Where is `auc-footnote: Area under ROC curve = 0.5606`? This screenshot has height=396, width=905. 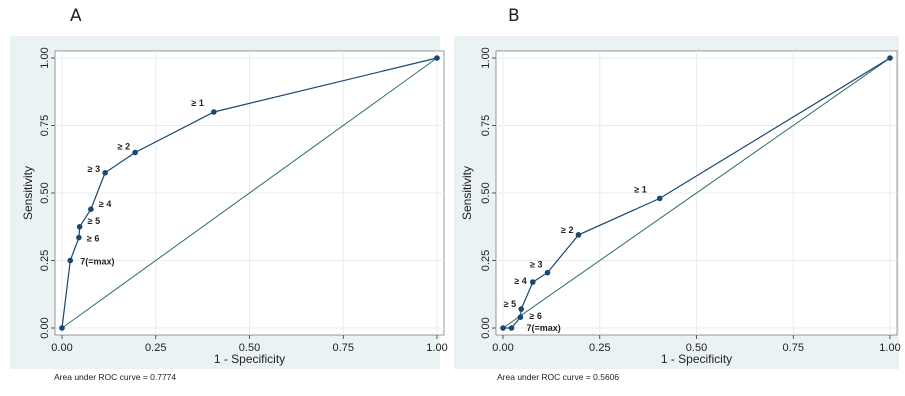 auc-footnote: Area under ROC curve = 0.5606 is located at coordinates (558, 377).